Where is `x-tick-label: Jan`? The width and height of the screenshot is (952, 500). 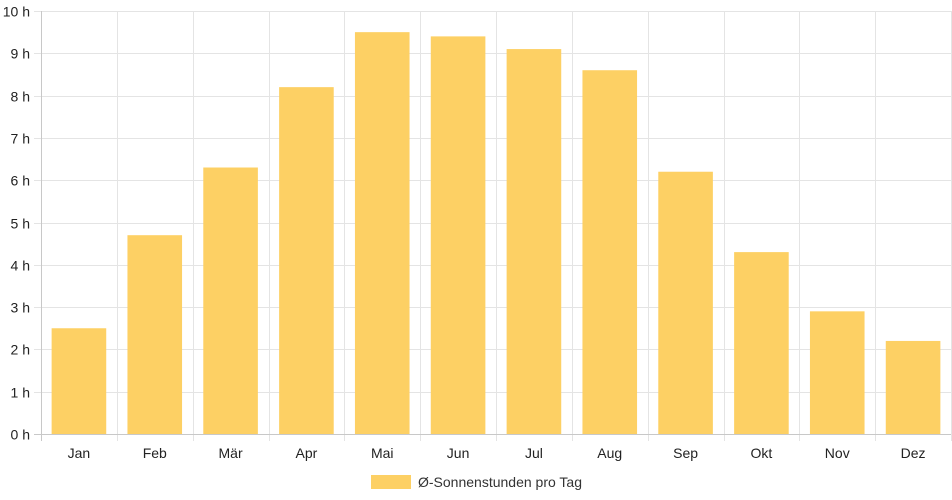
x-tick-label: Jan is located at coordinates (79, 453).